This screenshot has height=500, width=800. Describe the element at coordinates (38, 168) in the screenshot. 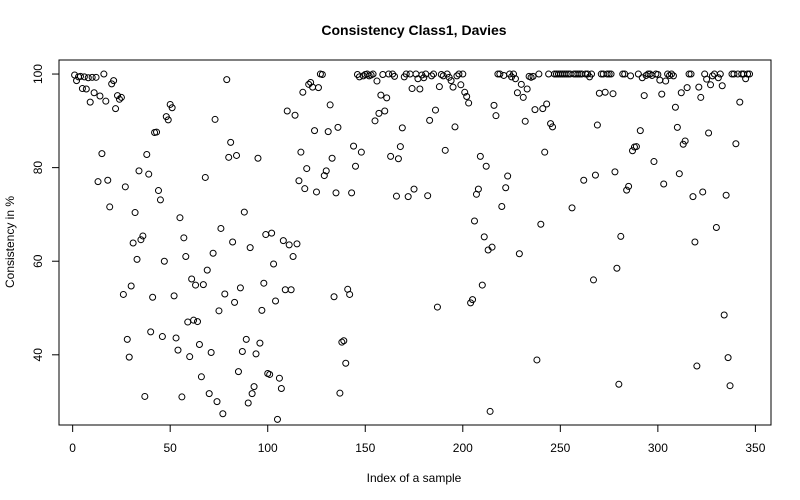

I see `y-tick-label: 80` at that location.